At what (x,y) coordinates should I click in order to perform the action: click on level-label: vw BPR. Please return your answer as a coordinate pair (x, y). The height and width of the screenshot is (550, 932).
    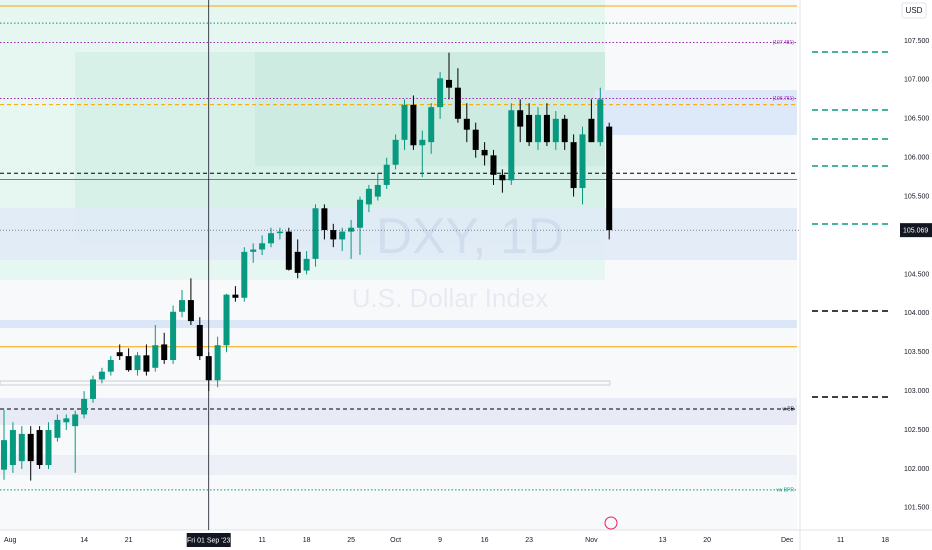
    Looking at the image, I should click on (785, 490).